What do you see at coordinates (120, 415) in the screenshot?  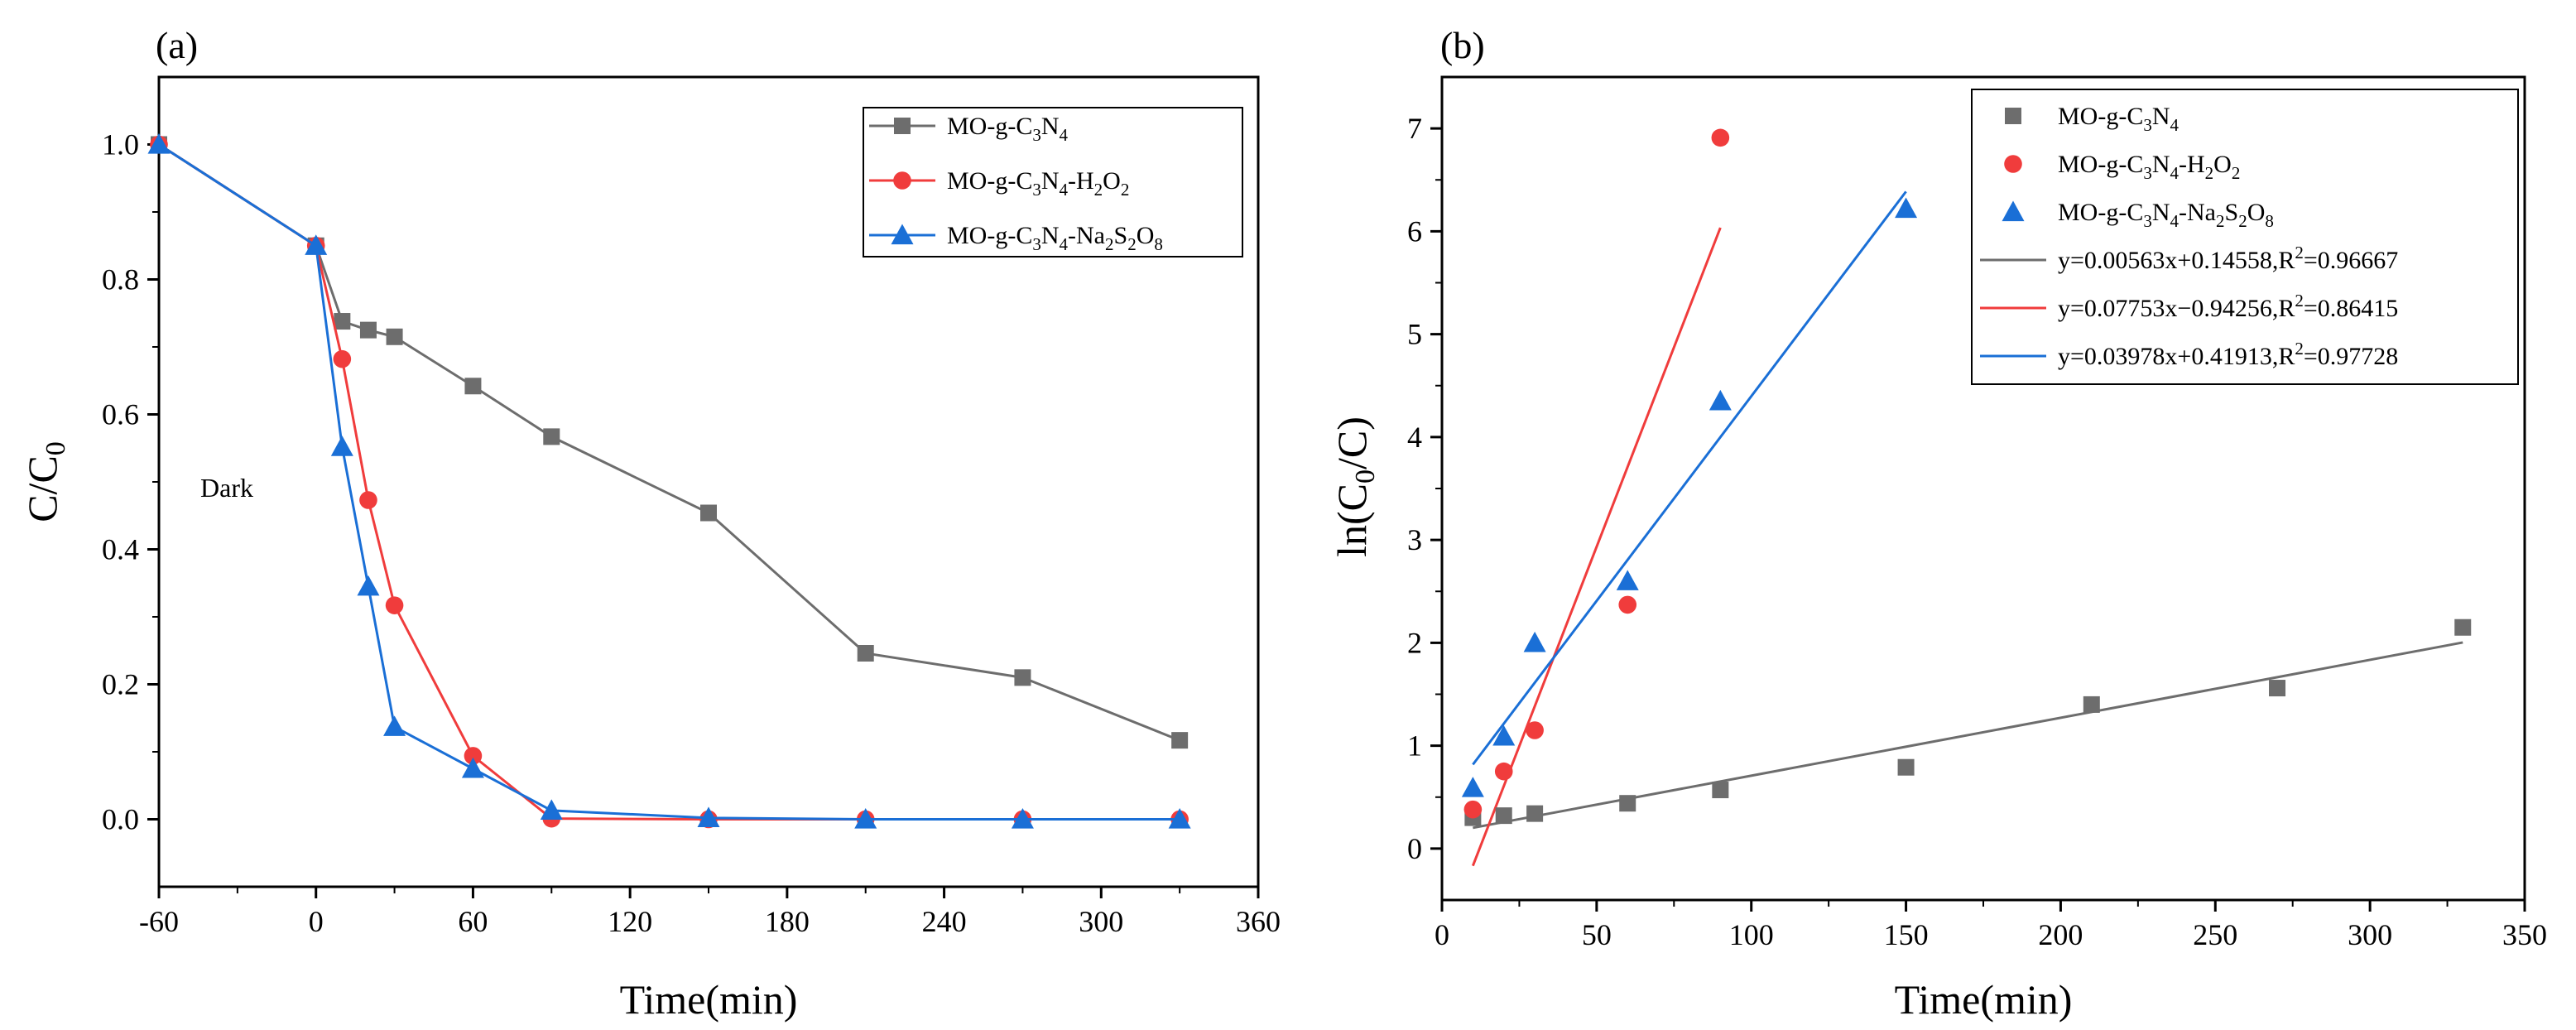 I see `y-tick-label: 0.6` at bounding box center [120, 415].